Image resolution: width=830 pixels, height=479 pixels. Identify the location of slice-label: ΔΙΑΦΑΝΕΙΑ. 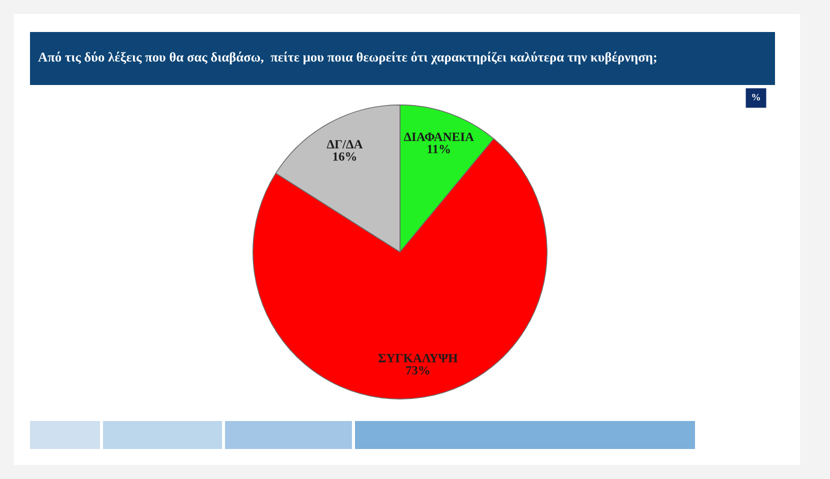
(439, 136).